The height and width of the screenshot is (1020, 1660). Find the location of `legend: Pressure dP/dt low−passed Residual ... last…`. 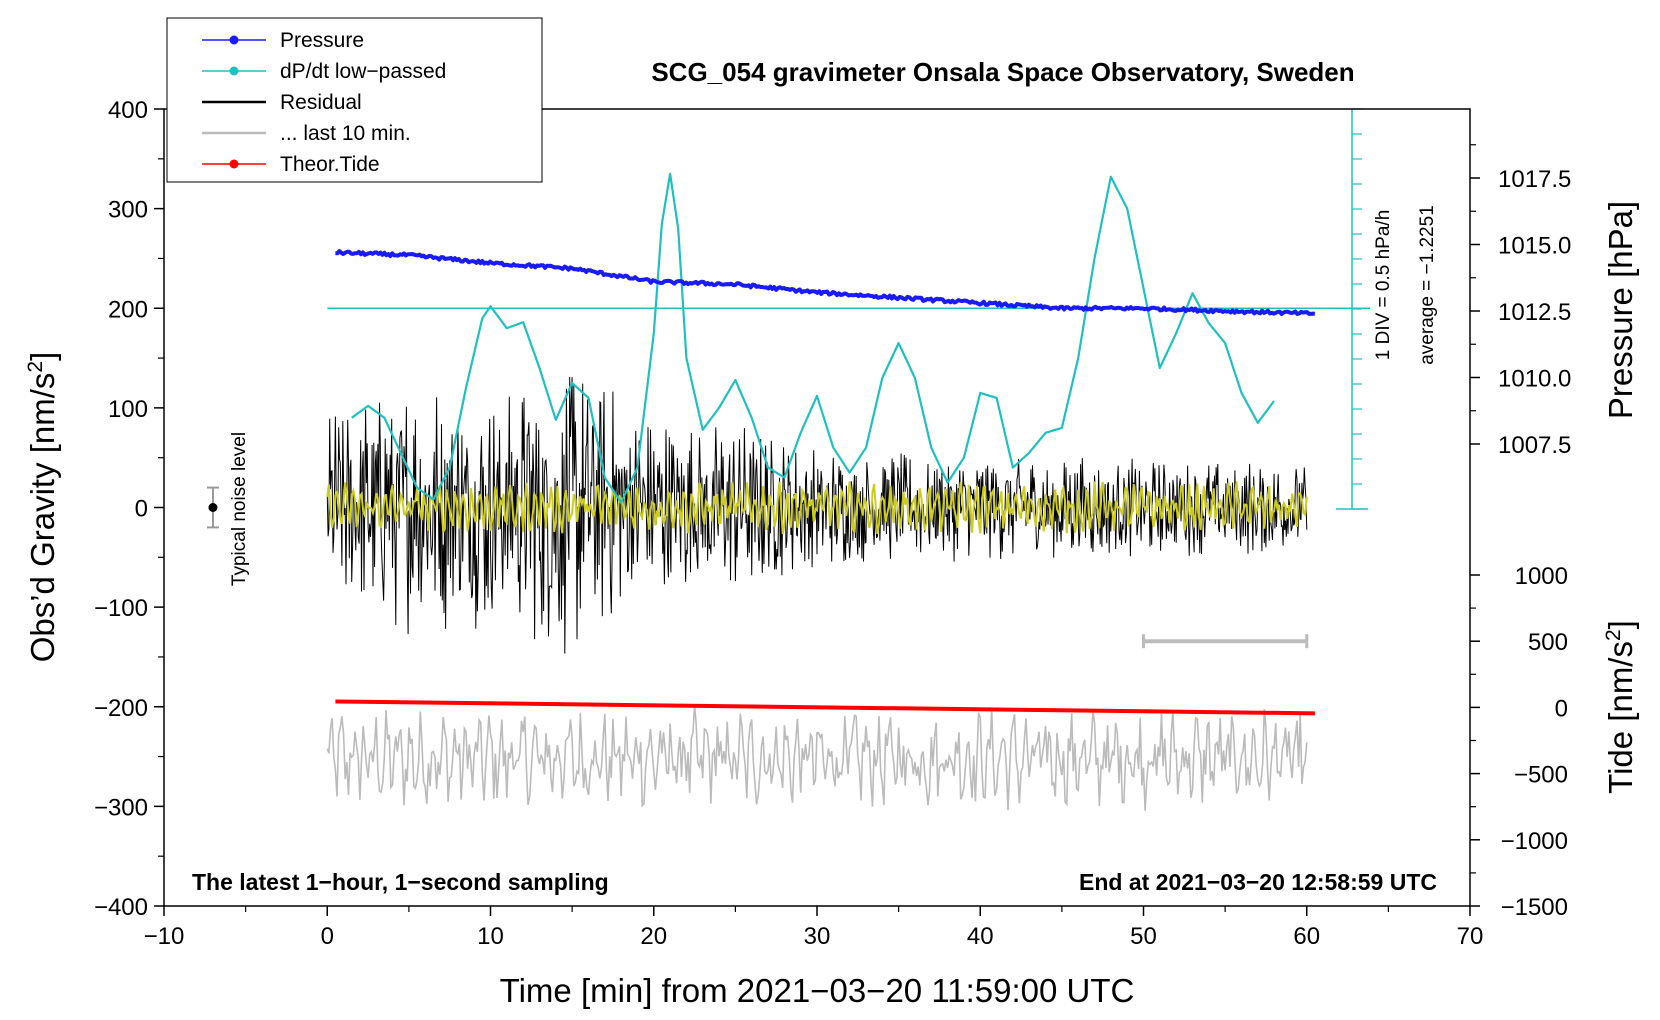

legend: Pressure dP/dt low−passed Residual ... last… is located at coordinates (354, 100).